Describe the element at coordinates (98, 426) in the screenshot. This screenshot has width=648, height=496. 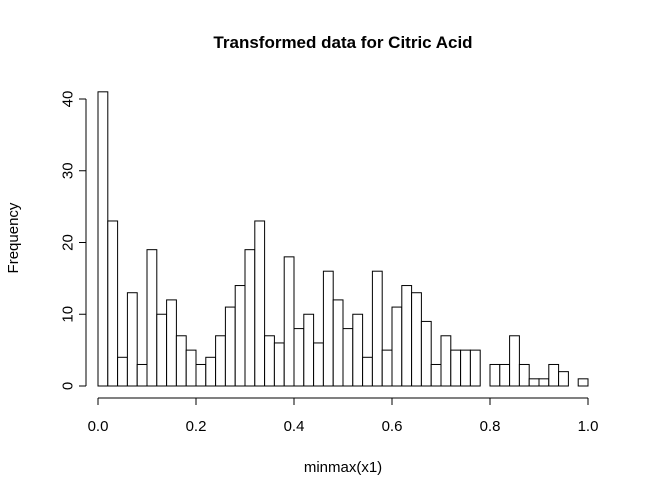
I see `x-tick-label: 0.0` at that location.